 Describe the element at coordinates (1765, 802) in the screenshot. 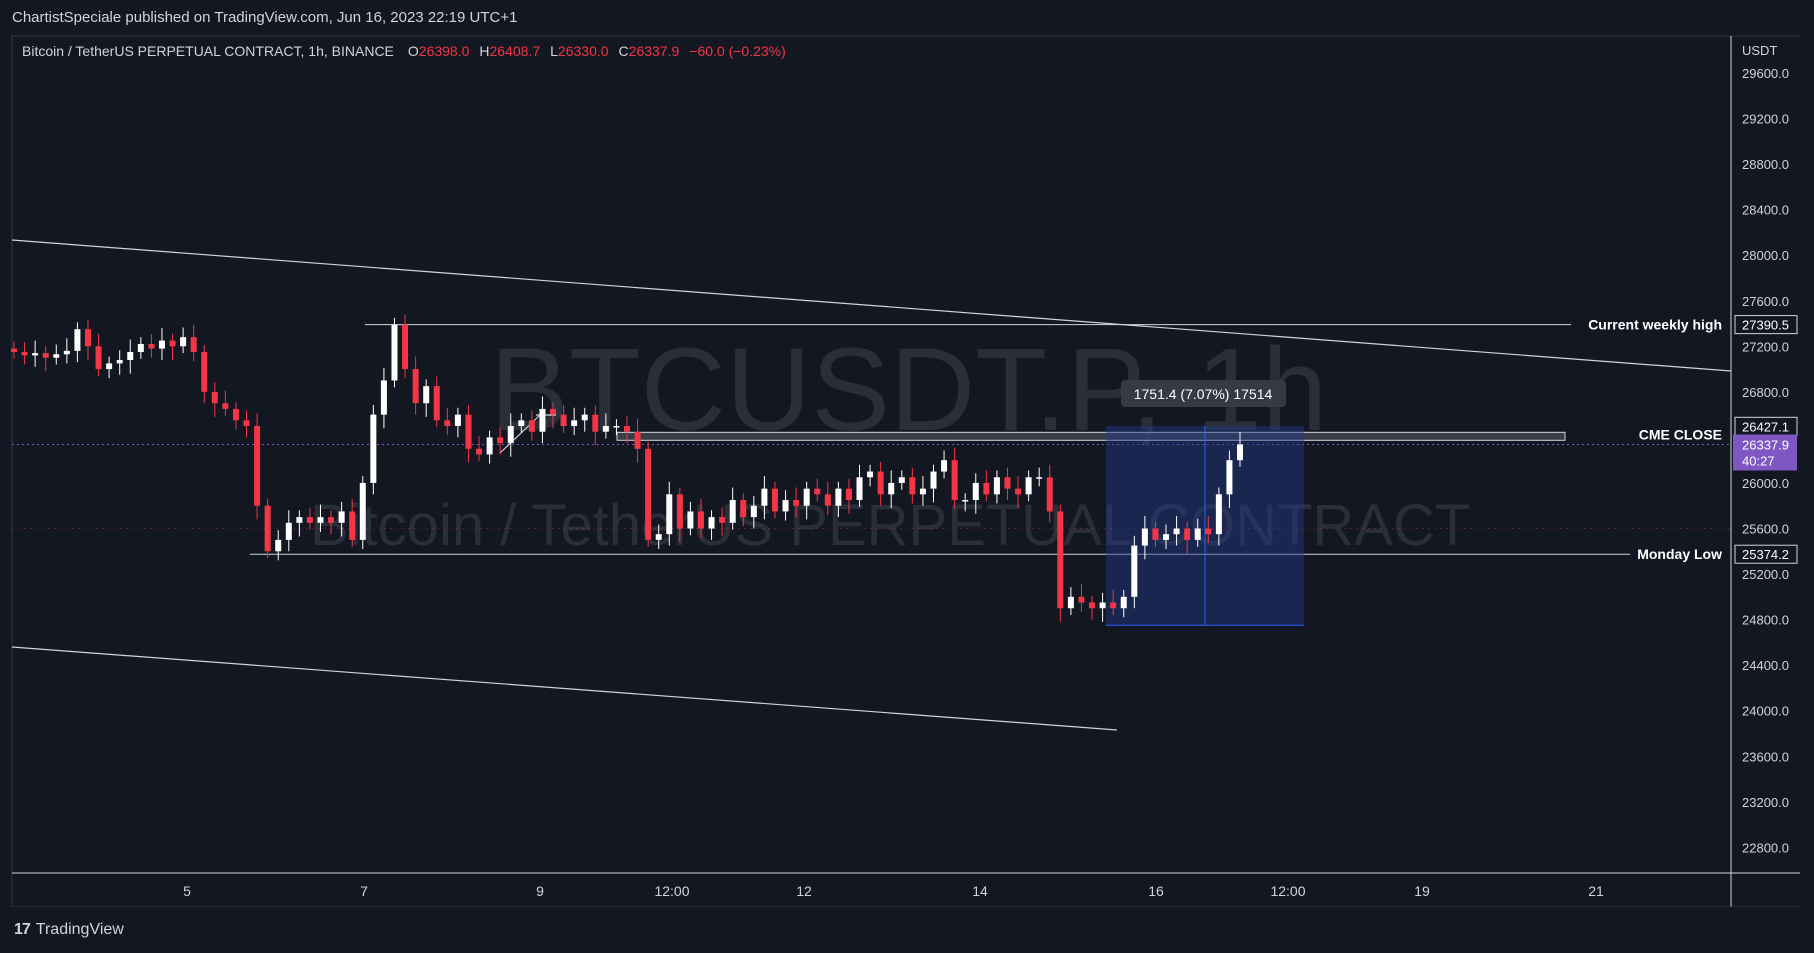

I see `price-tick-label: 23200.0` at that location.